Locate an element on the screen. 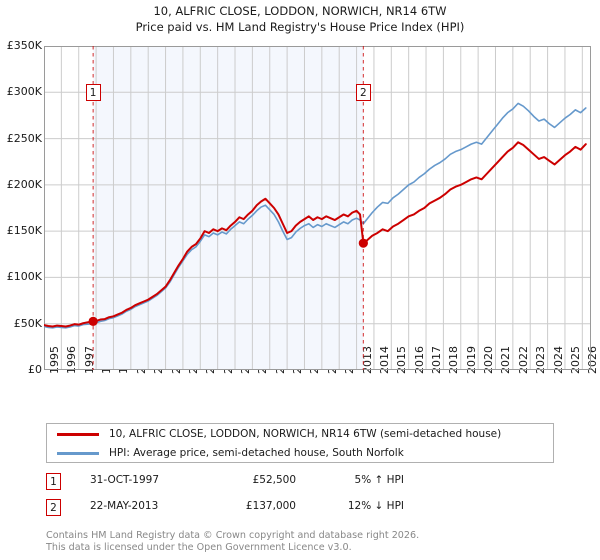 The width and height of the screenshot is (600, 560). transaction-price: £52,500 is located at coordinates (274, 480).